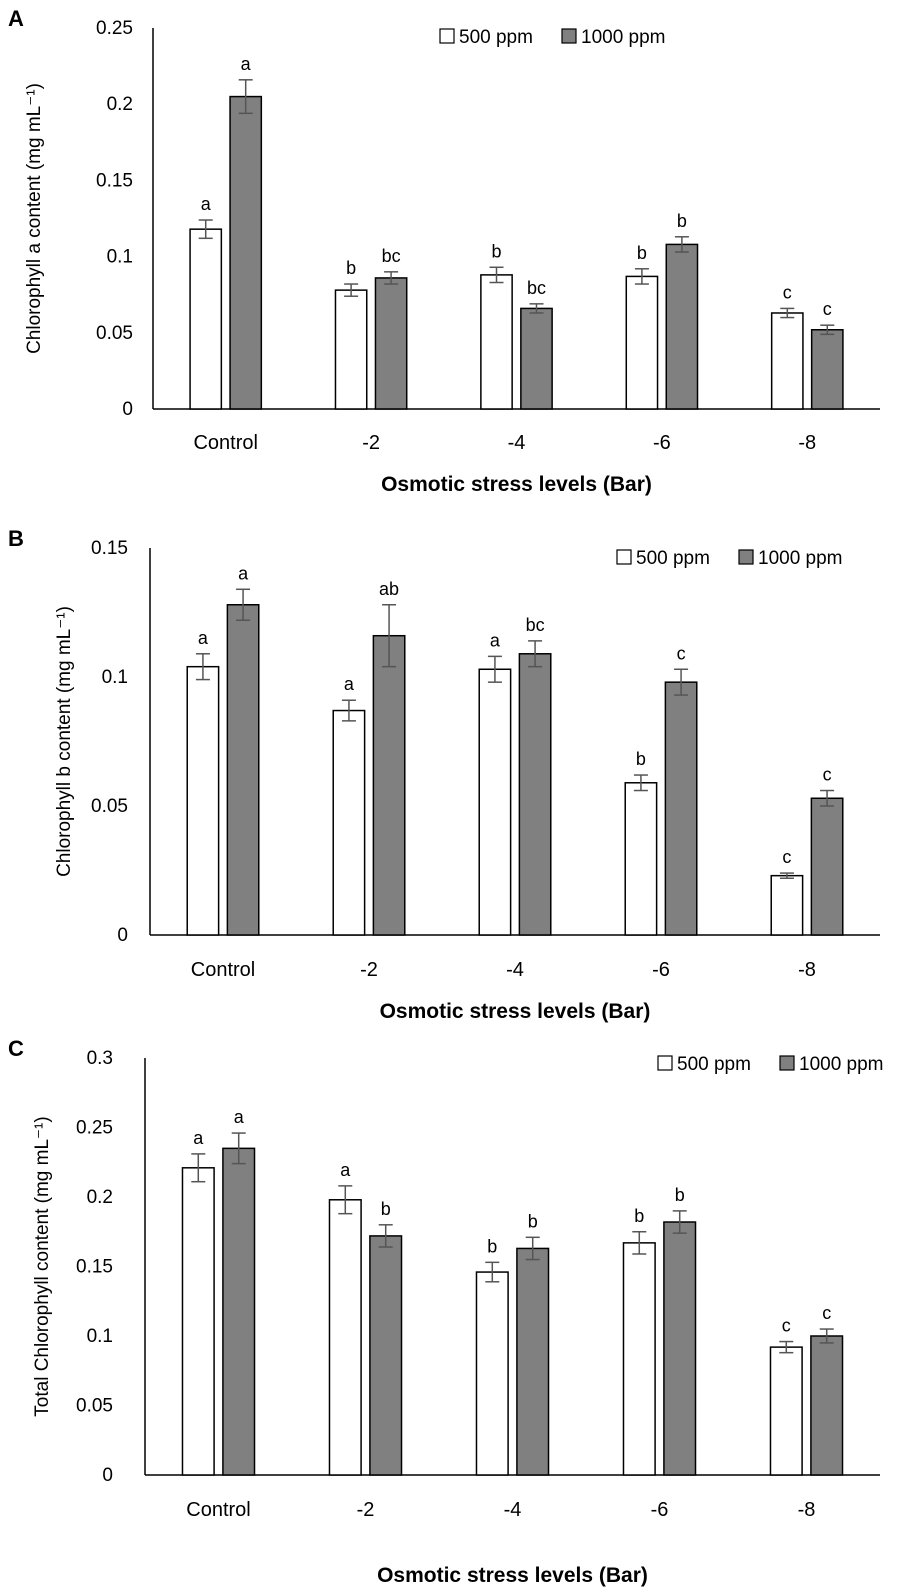 The image size is (914, 1588). I want to click on panel-b-category-label: -2, so click(369, 970).